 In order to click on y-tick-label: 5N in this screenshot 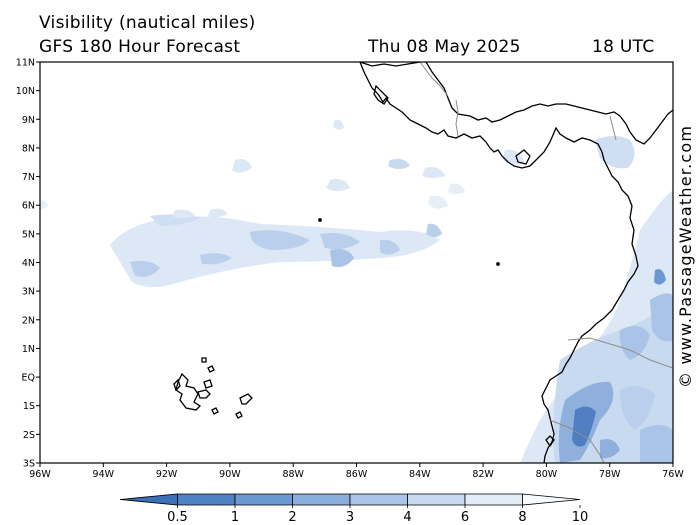, I will do `click(28, 234)`.